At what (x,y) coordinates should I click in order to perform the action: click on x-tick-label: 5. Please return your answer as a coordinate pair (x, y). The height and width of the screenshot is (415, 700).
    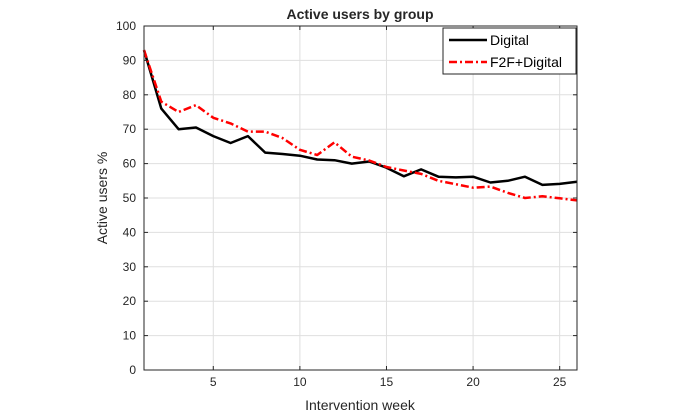
    Looking at the image, I should click on (213, 382).